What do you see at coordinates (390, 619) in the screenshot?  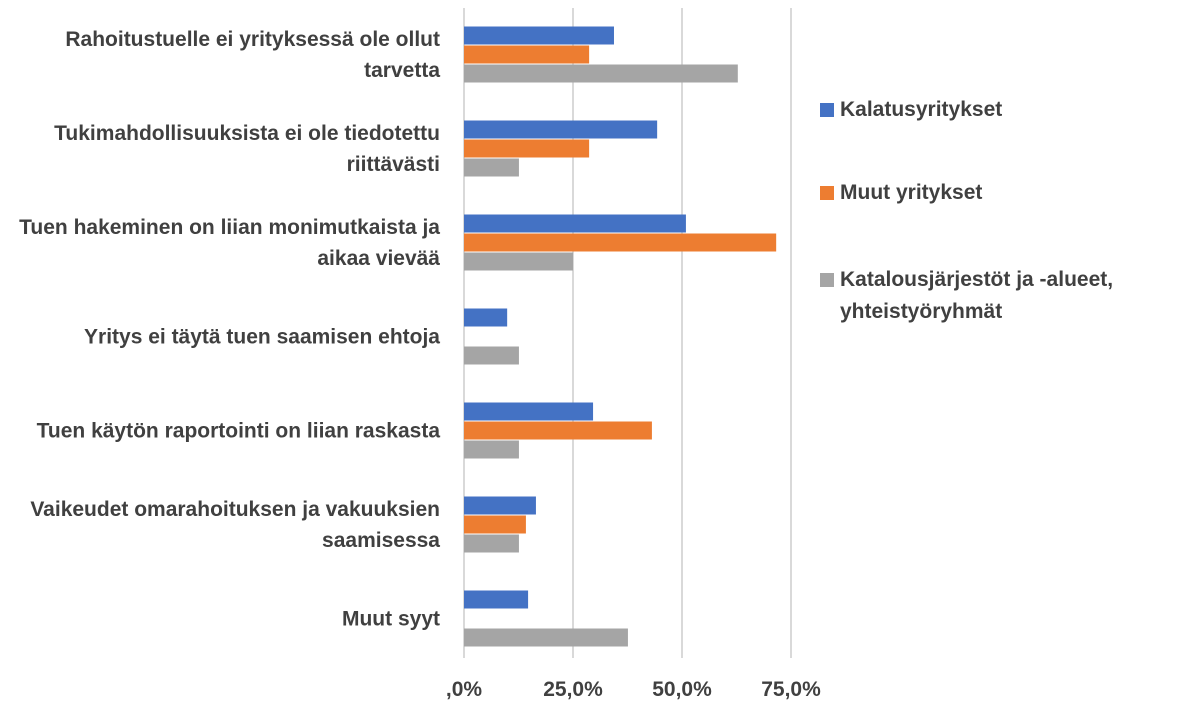 I see `category-label: Muut syyt` at bounding box center [390, 619].